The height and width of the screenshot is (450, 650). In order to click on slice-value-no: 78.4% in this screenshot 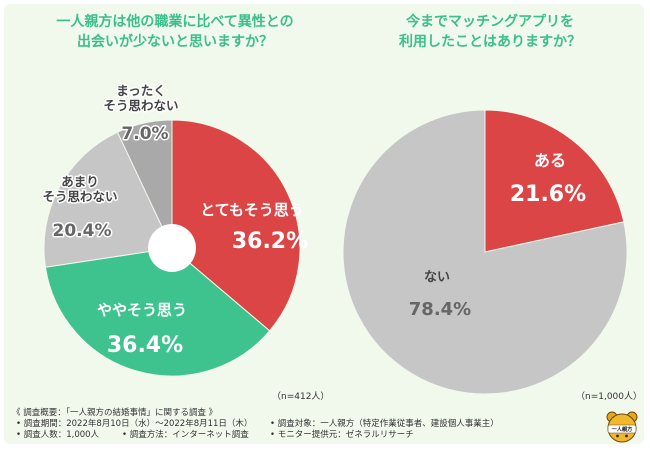, I will do `click(440, 309)`.